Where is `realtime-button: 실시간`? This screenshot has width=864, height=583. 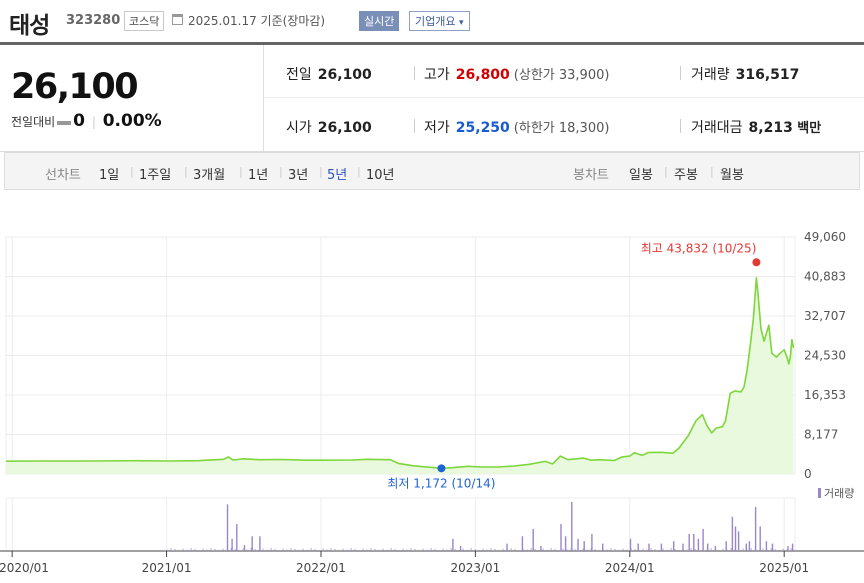 realtime-button: 실시간 is located at coordinates (379, 21).